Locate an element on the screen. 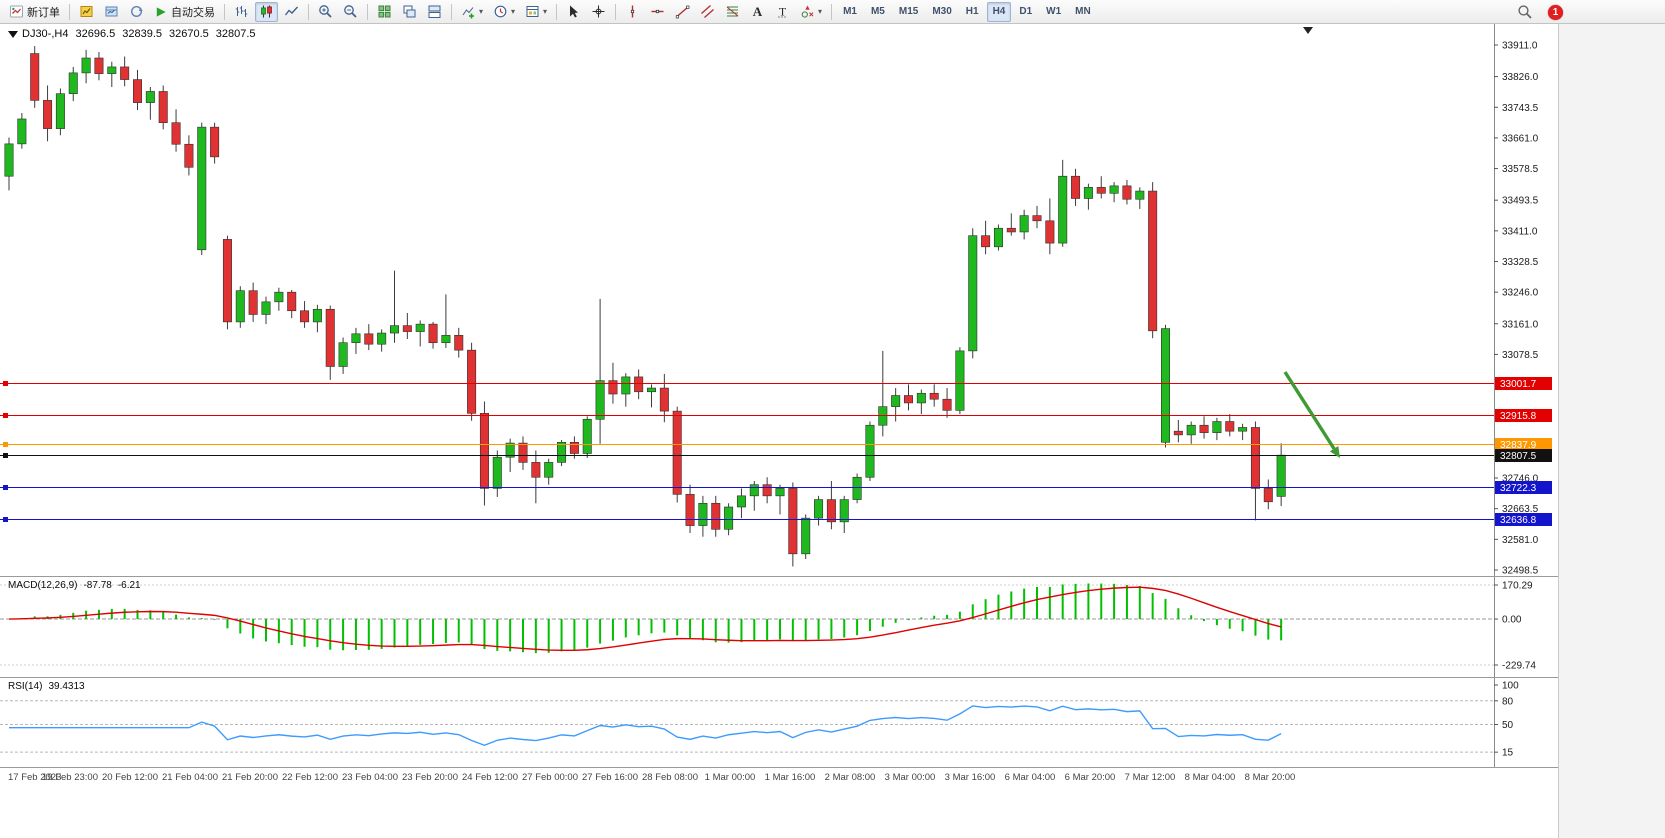 This screenshot has width=1665, height=838. ohlc-high: 32839.5 is located at coordinates (142, 34).